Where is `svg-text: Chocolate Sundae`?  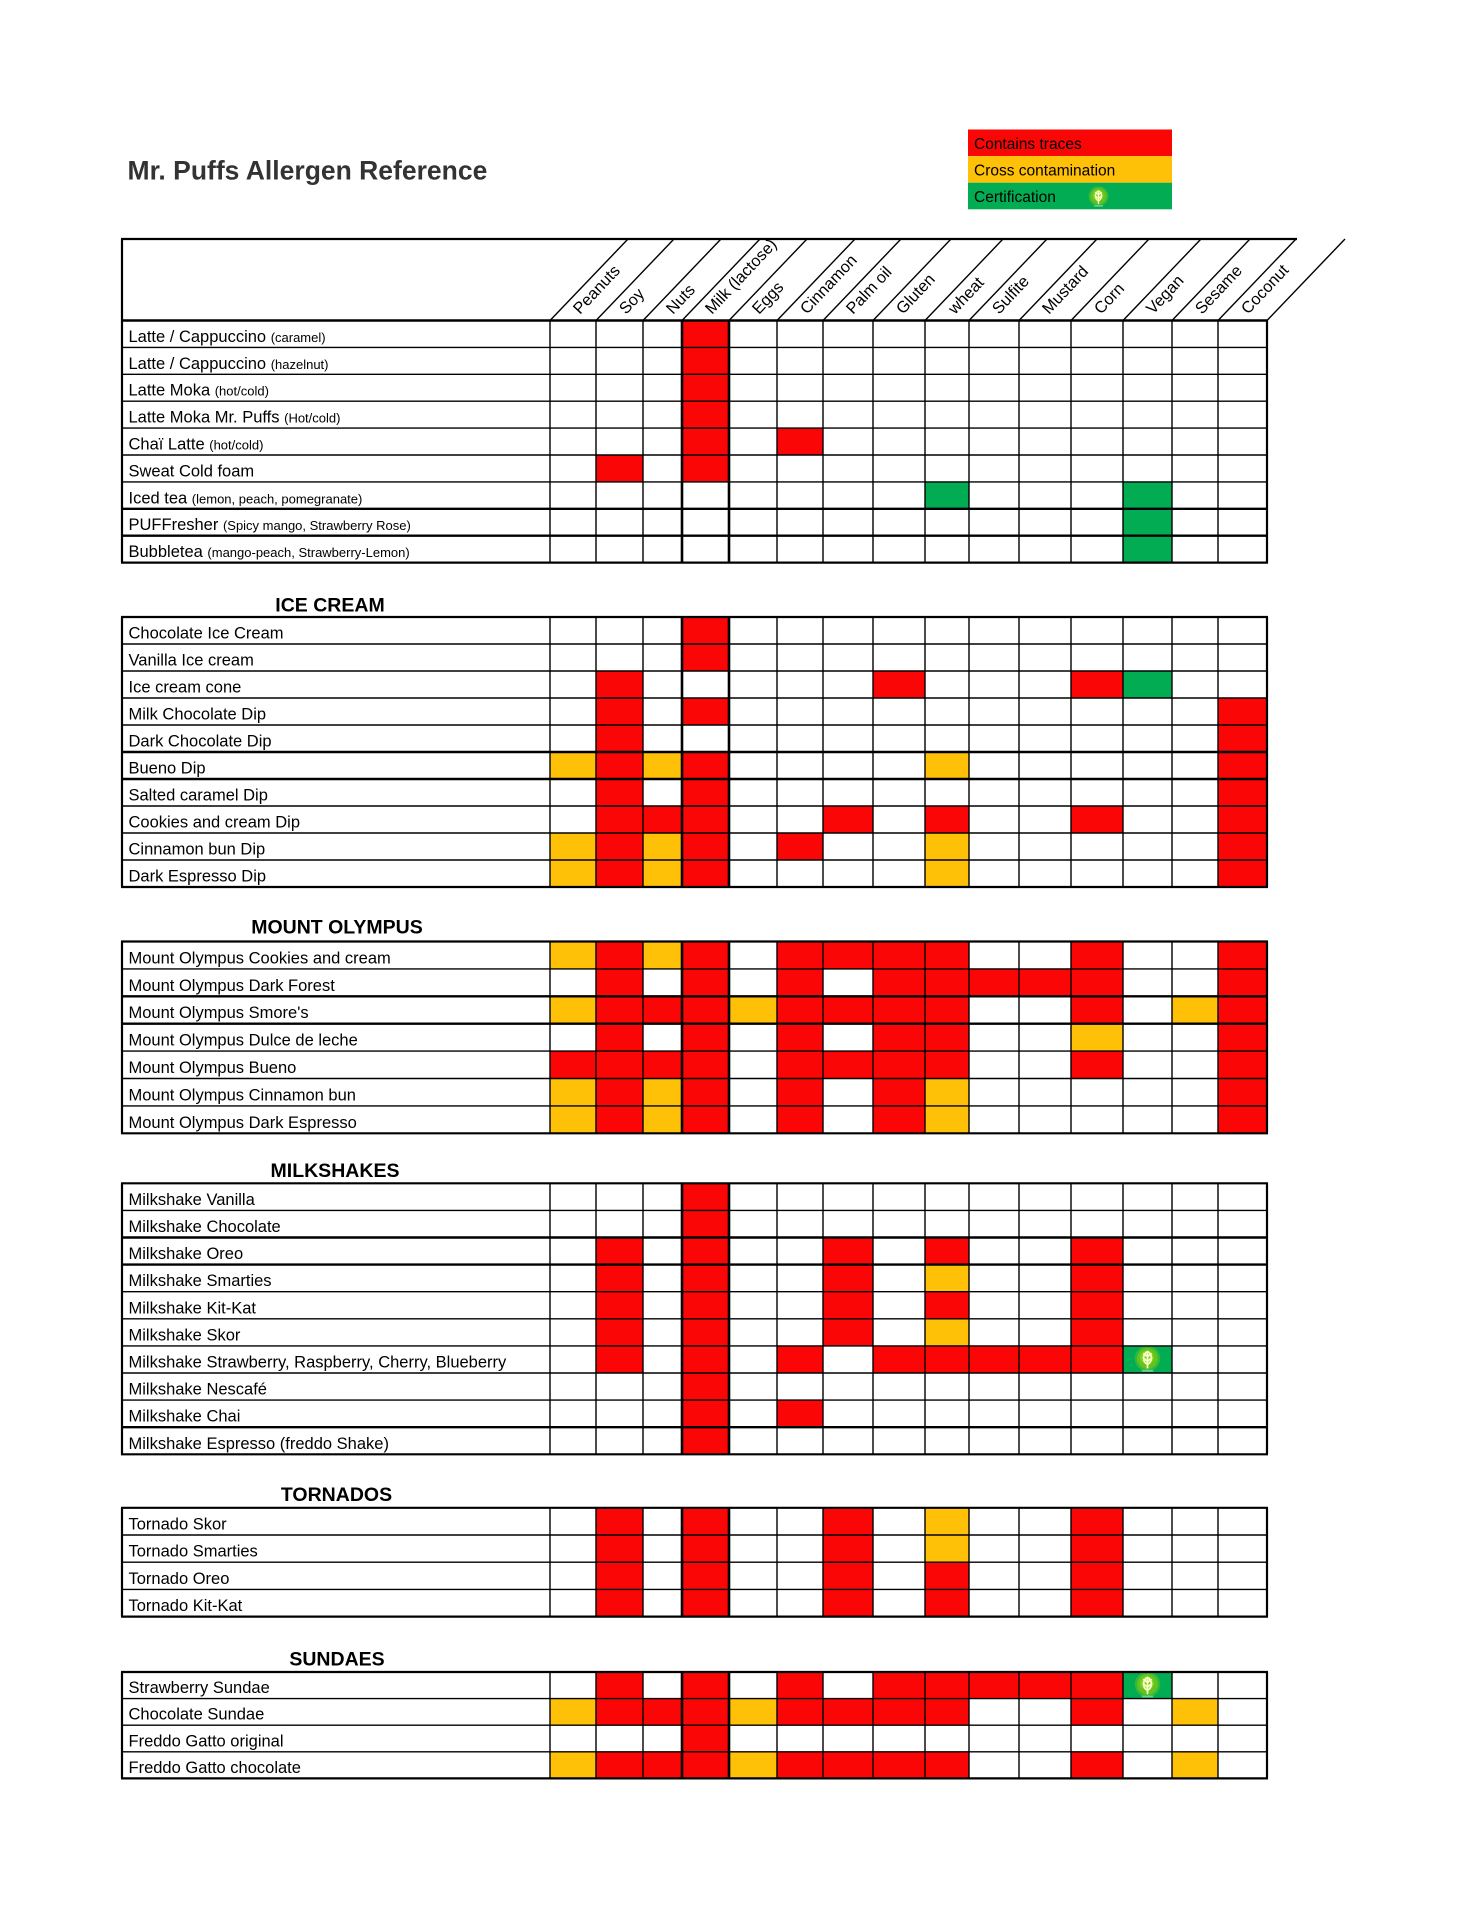
svg-text: Chocolate Sundae is located at coordinates (197, 1715).